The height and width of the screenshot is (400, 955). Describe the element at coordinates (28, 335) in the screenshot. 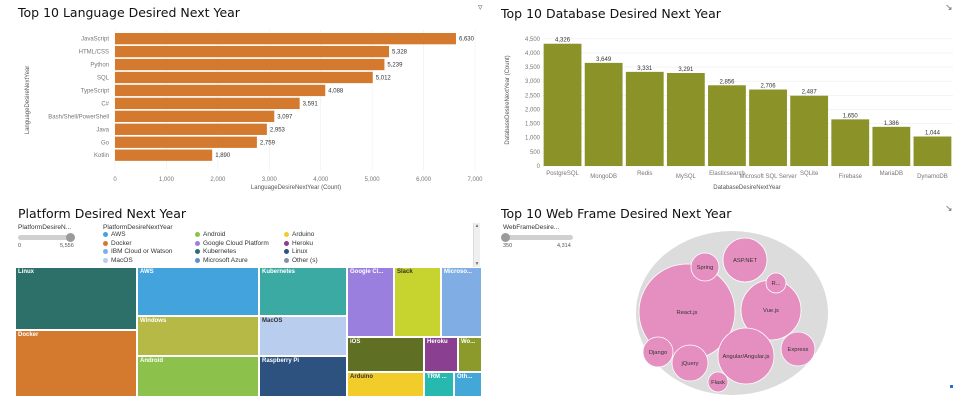

I see `treemap-cell-label: Docker` at that location.